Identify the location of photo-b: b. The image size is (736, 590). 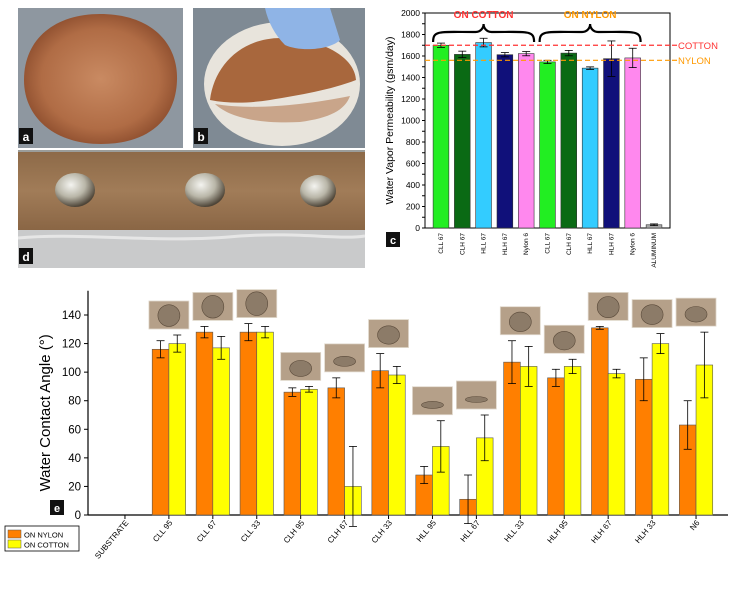
(279, 78).